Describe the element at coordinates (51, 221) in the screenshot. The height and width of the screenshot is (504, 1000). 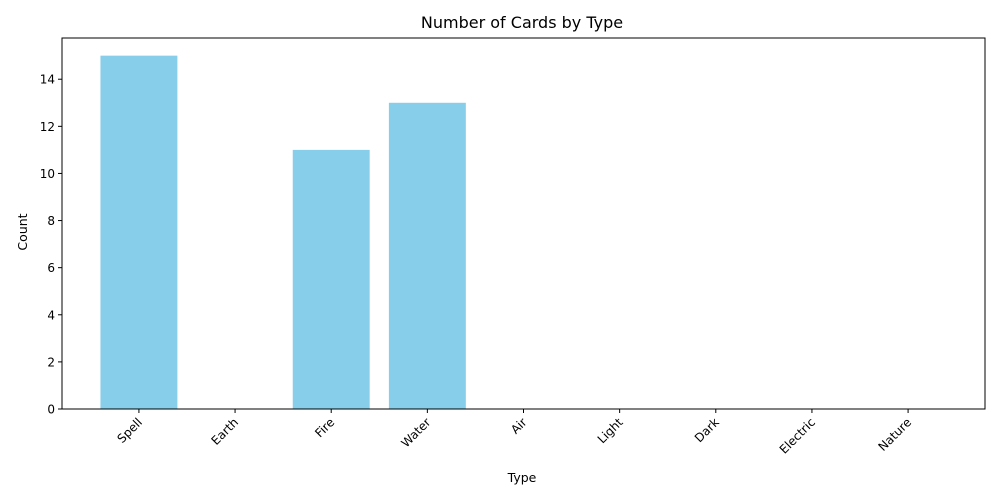
I see `y-tick-label: 8` at that location.